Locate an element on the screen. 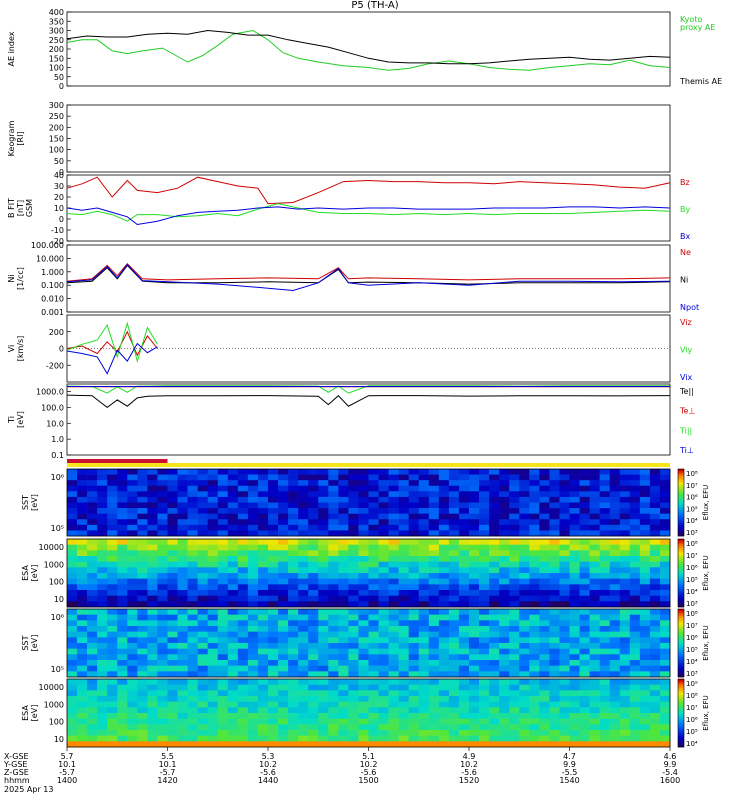 Image resolution: width=750 pixels, height=800 pixels. colorbar-tick-label: 10⁷ is located at coordinates (692, 556).